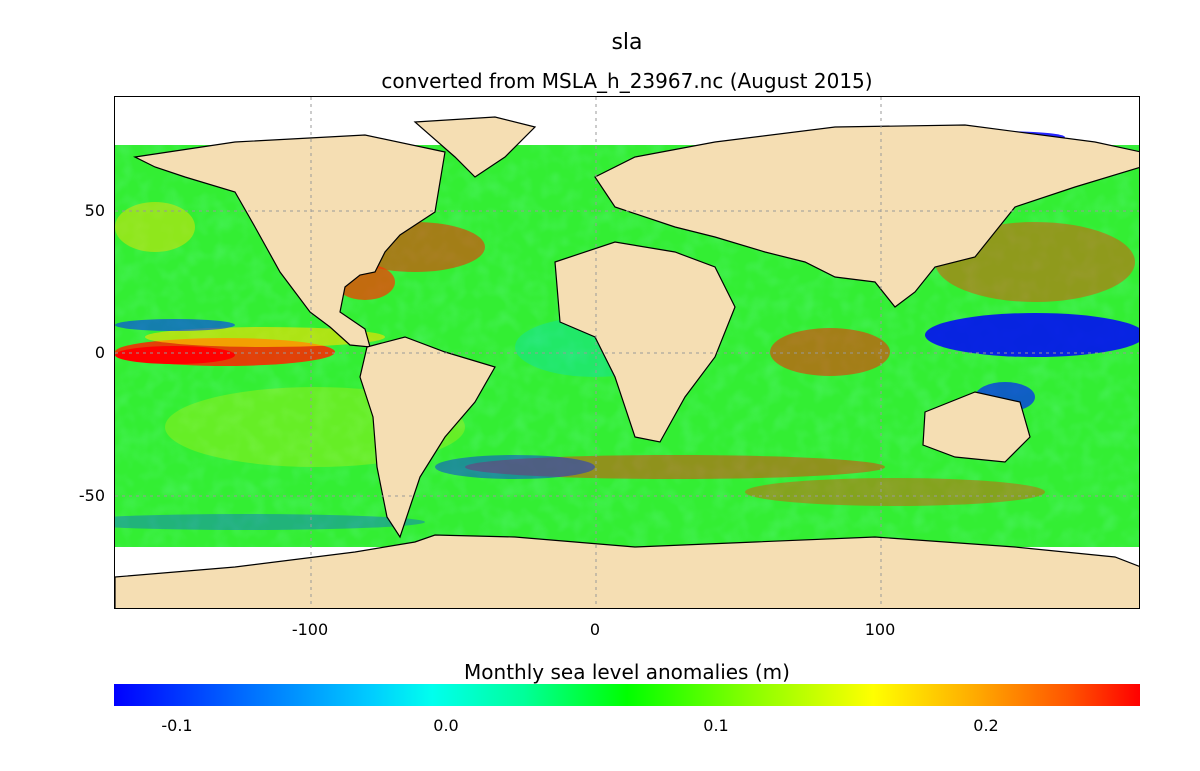 This screenshot has height=771, width=1200. Describe the element at coordinates (91, 495) in the screenshot. I see `y-tick-label: -50` at that location.